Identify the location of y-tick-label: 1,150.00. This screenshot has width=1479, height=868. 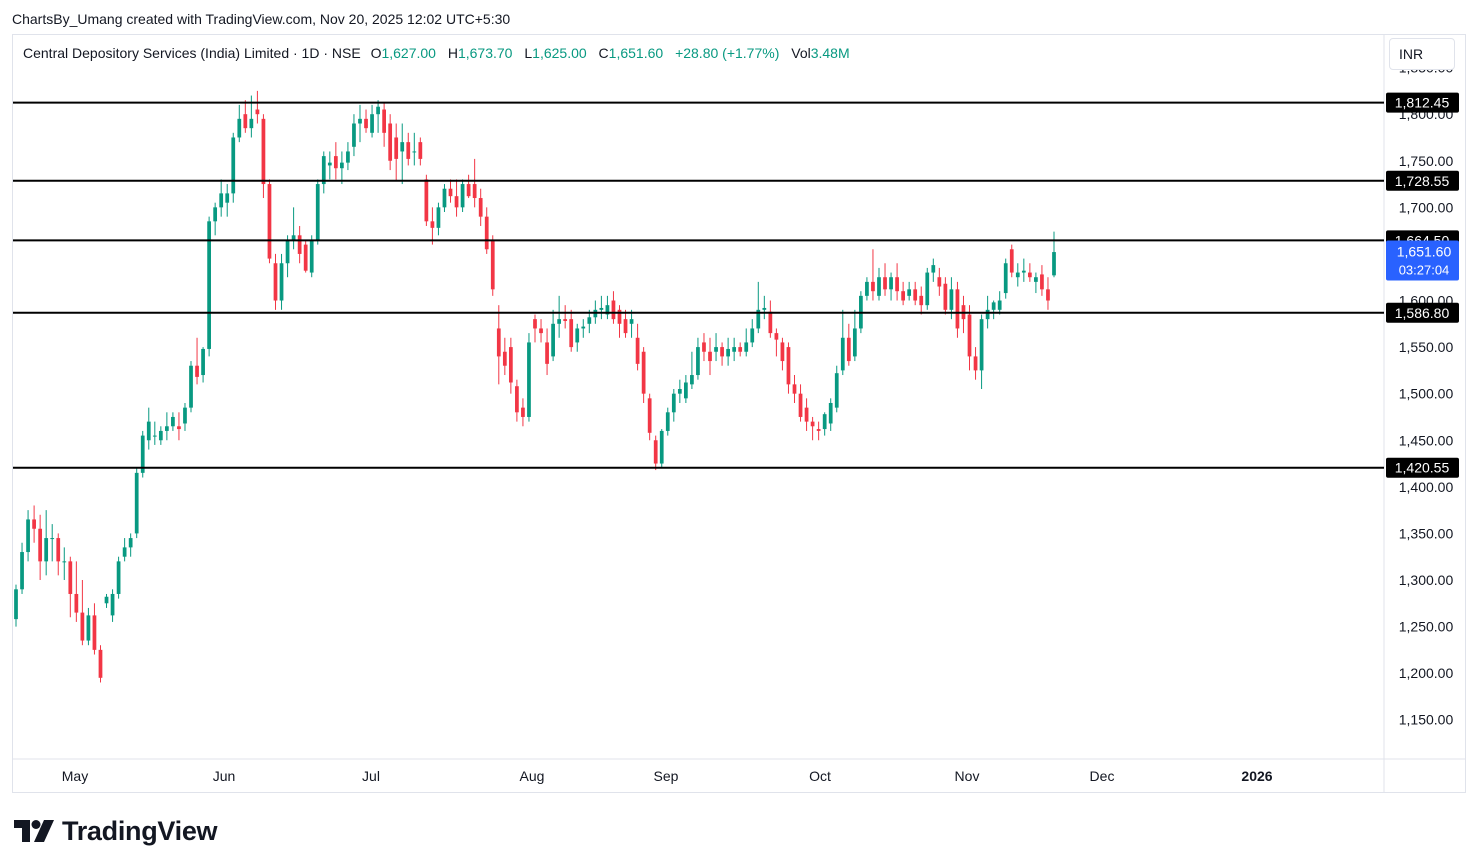
(1426, 720).